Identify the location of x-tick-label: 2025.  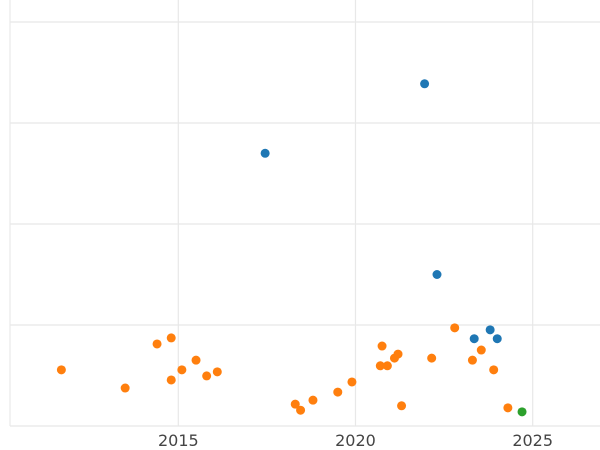
(532, 440).